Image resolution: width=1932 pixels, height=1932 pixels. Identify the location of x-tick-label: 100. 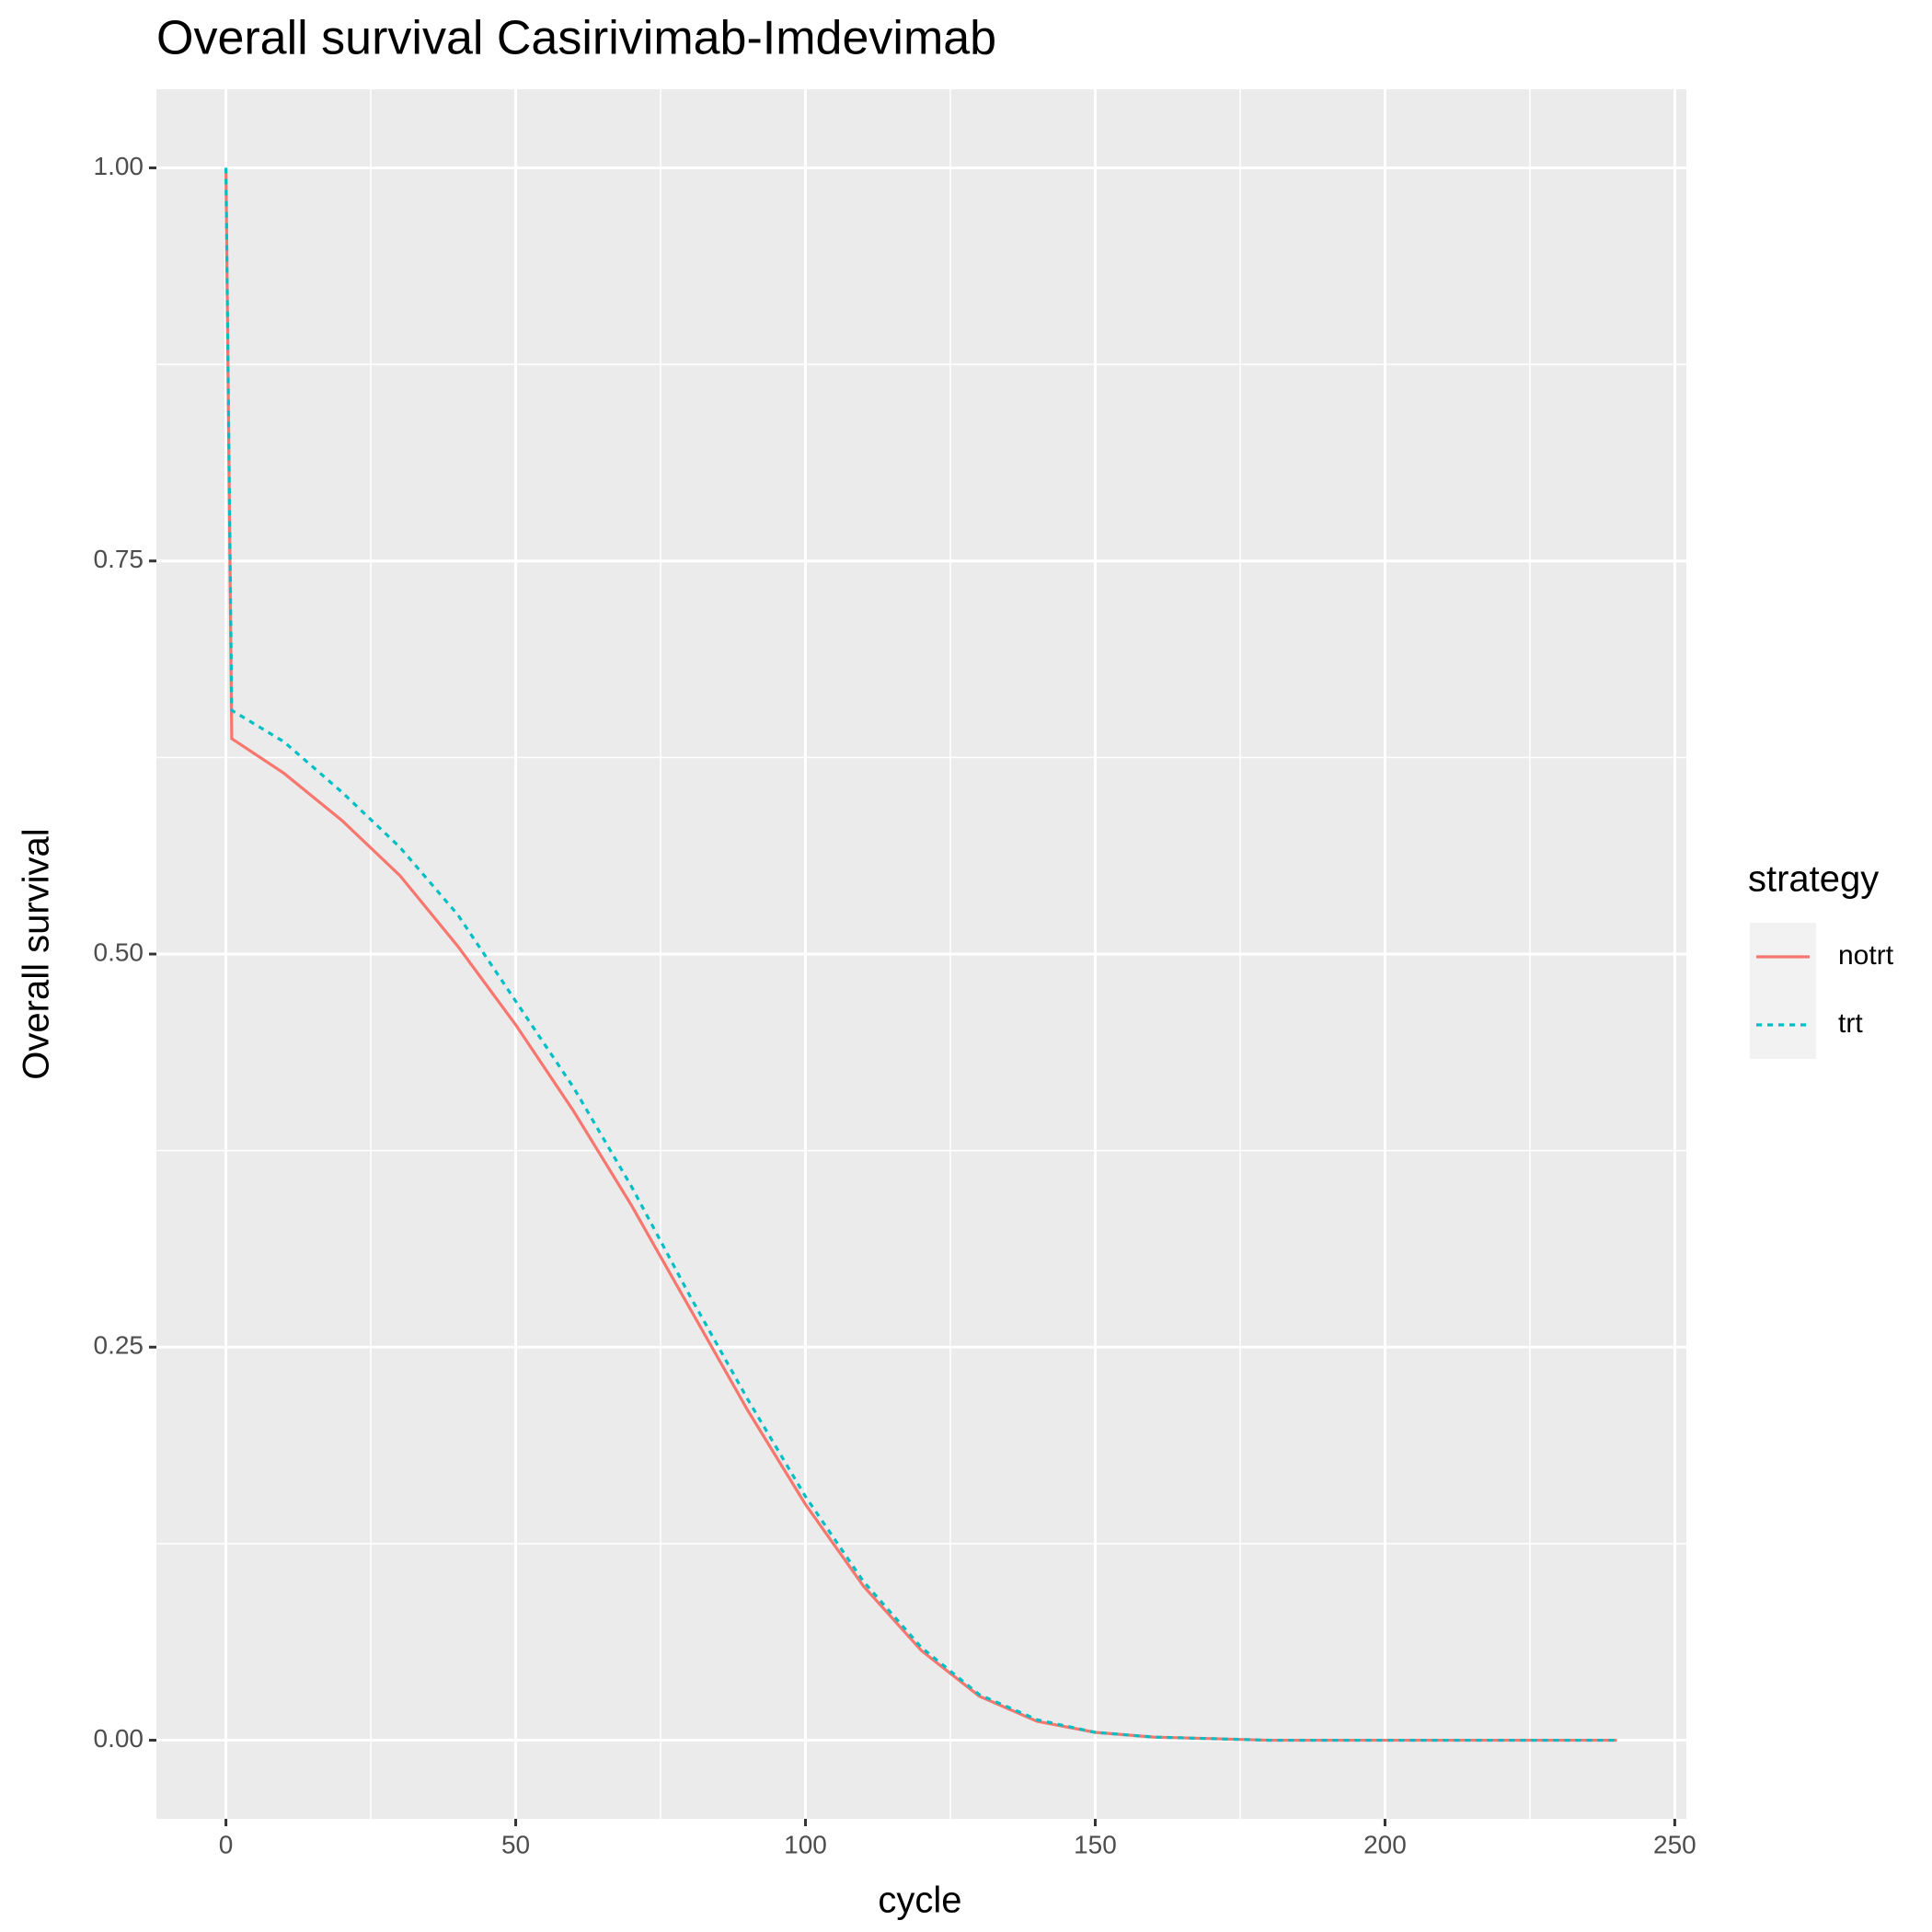
(805, 1844).